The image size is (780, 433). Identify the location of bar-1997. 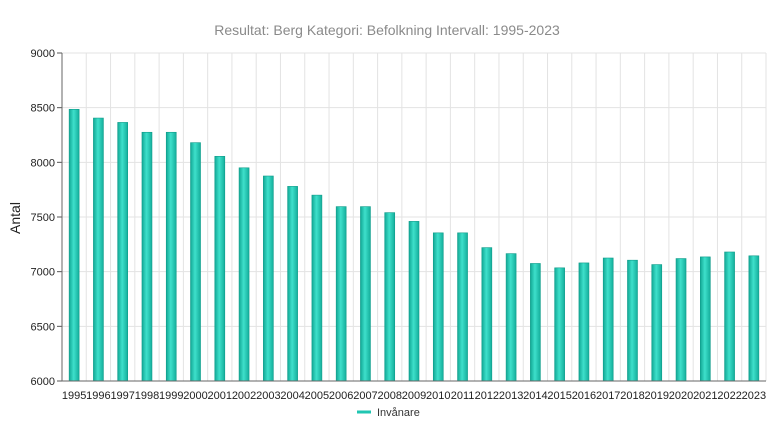
(122, 252).